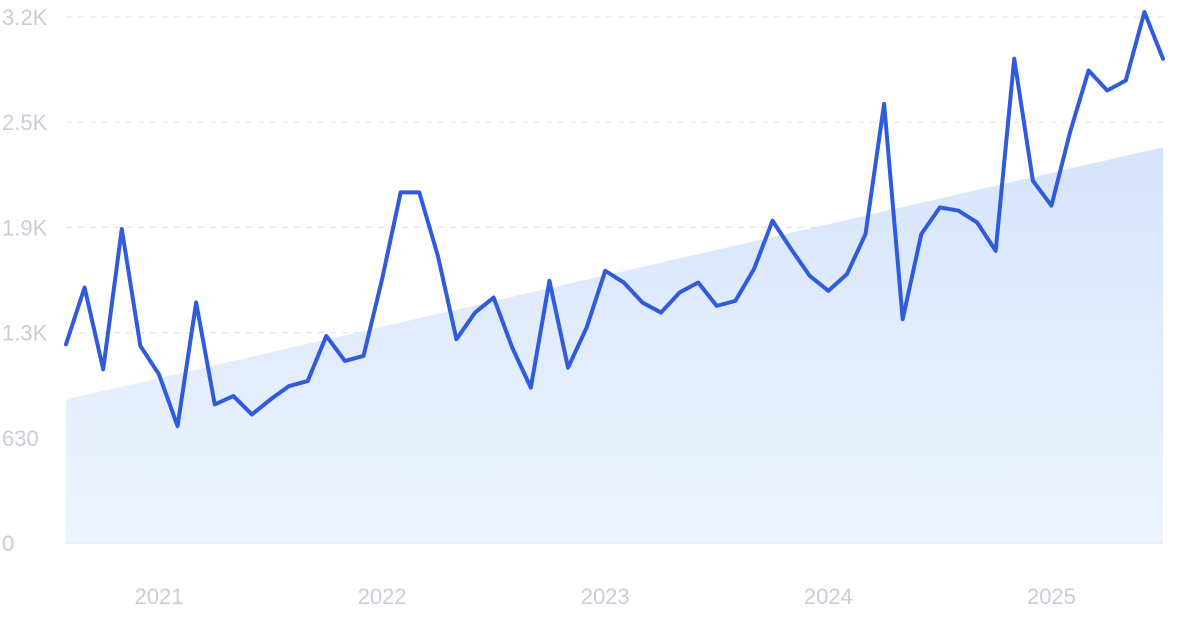  I want to click on y-tick-label: 0, so click(8, 543).